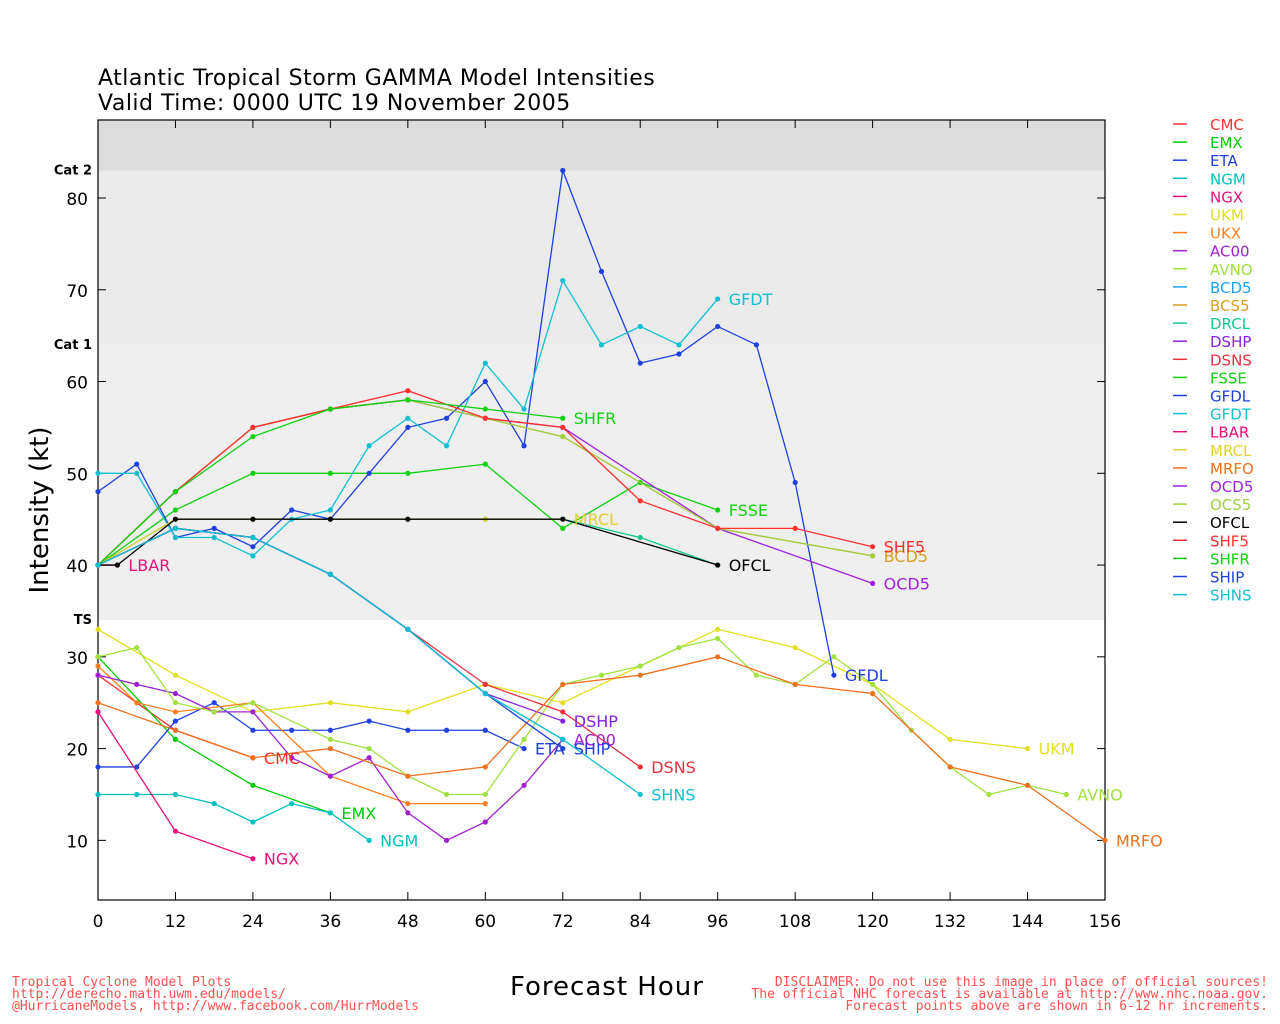 Image resolution: width=1280 pixels, height=1024 pixels. What do you see at coordinates (563, 739) in the screenshot?
I see `series-point-shns` at bounding box center [563, 739].